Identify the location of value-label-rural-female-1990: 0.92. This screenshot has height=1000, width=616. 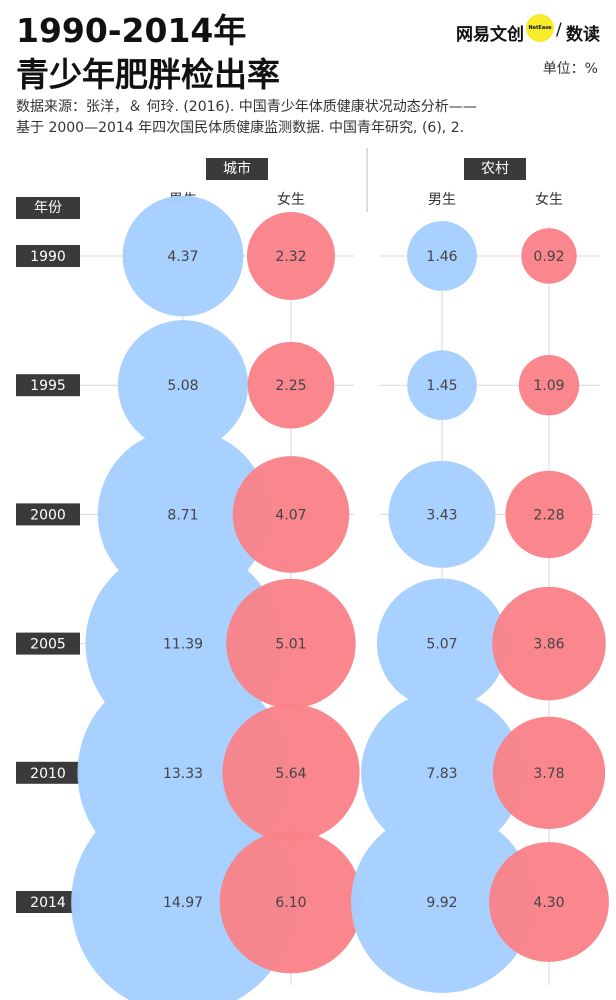
(548, 257).